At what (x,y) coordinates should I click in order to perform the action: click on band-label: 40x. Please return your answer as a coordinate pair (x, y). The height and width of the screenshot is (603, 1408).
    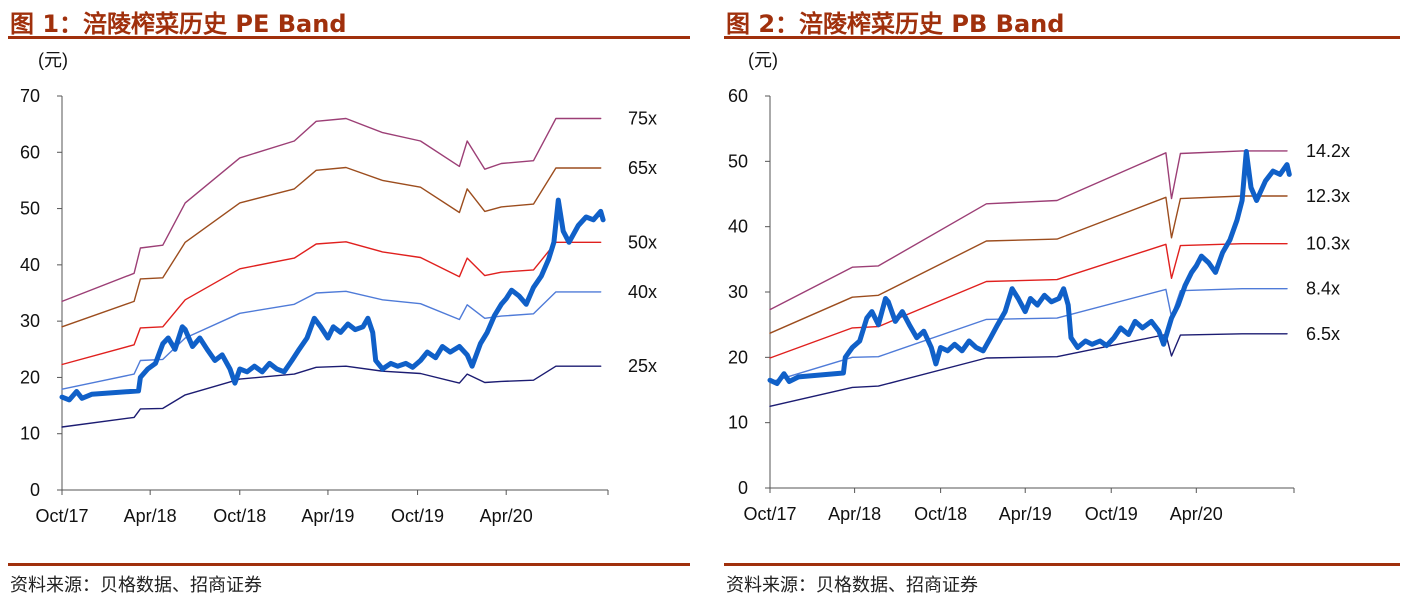
    Looking at the image, I should click on (642, 292).